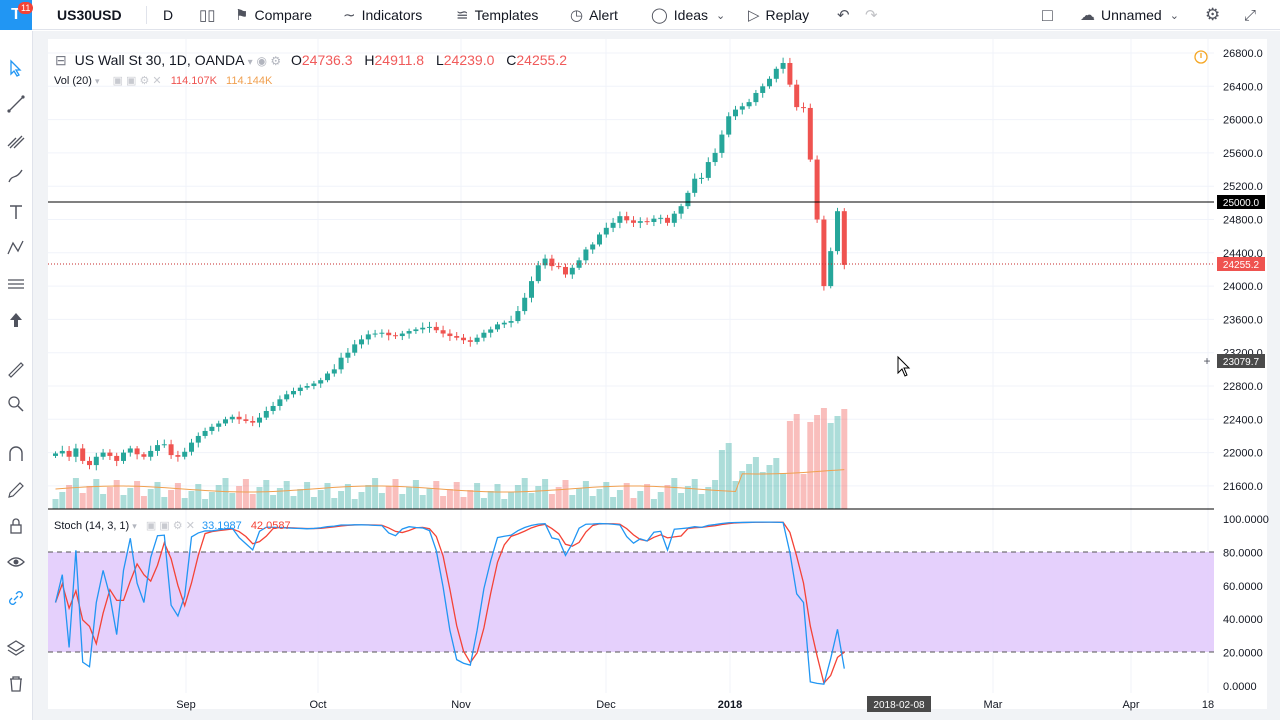 The image size is (1280, 720). I want to click on alert-clock-icon, so click(1201, 57).